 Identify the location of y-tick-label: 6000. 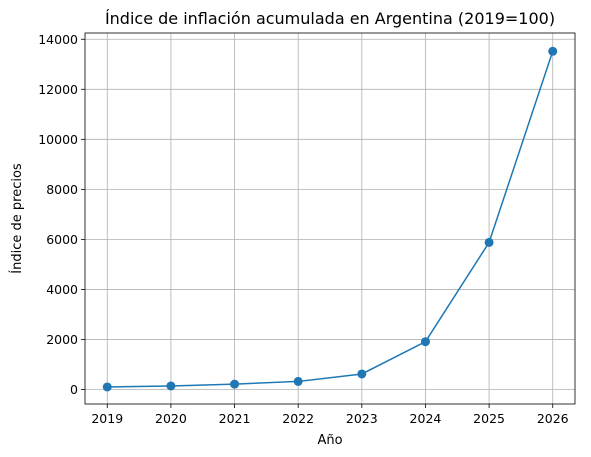
(62, 239).